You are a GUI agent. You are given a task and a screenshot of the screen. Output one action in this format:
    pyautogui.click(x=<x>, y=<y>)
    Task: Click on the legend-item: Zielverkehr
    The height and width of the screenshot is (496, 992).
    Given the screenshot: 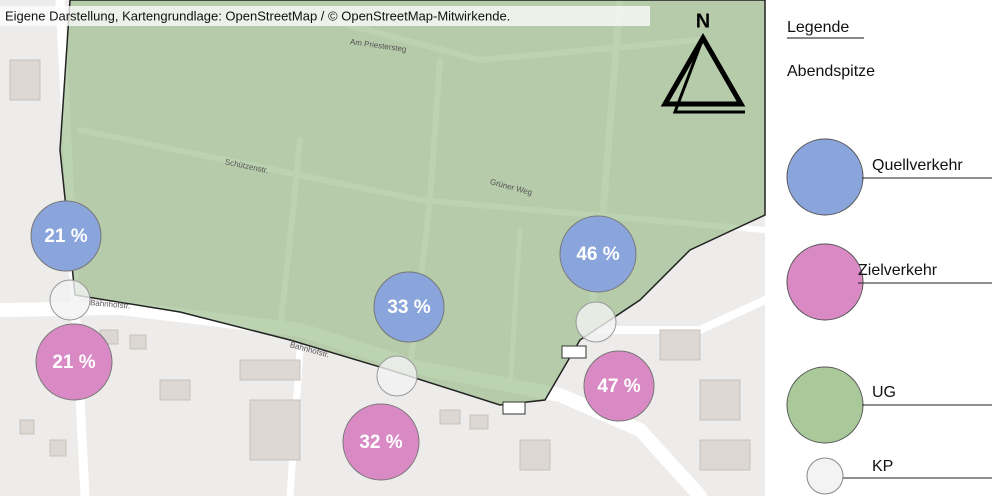 What is the action you would take?
    pyautogui.click(x=898, y=270)
    